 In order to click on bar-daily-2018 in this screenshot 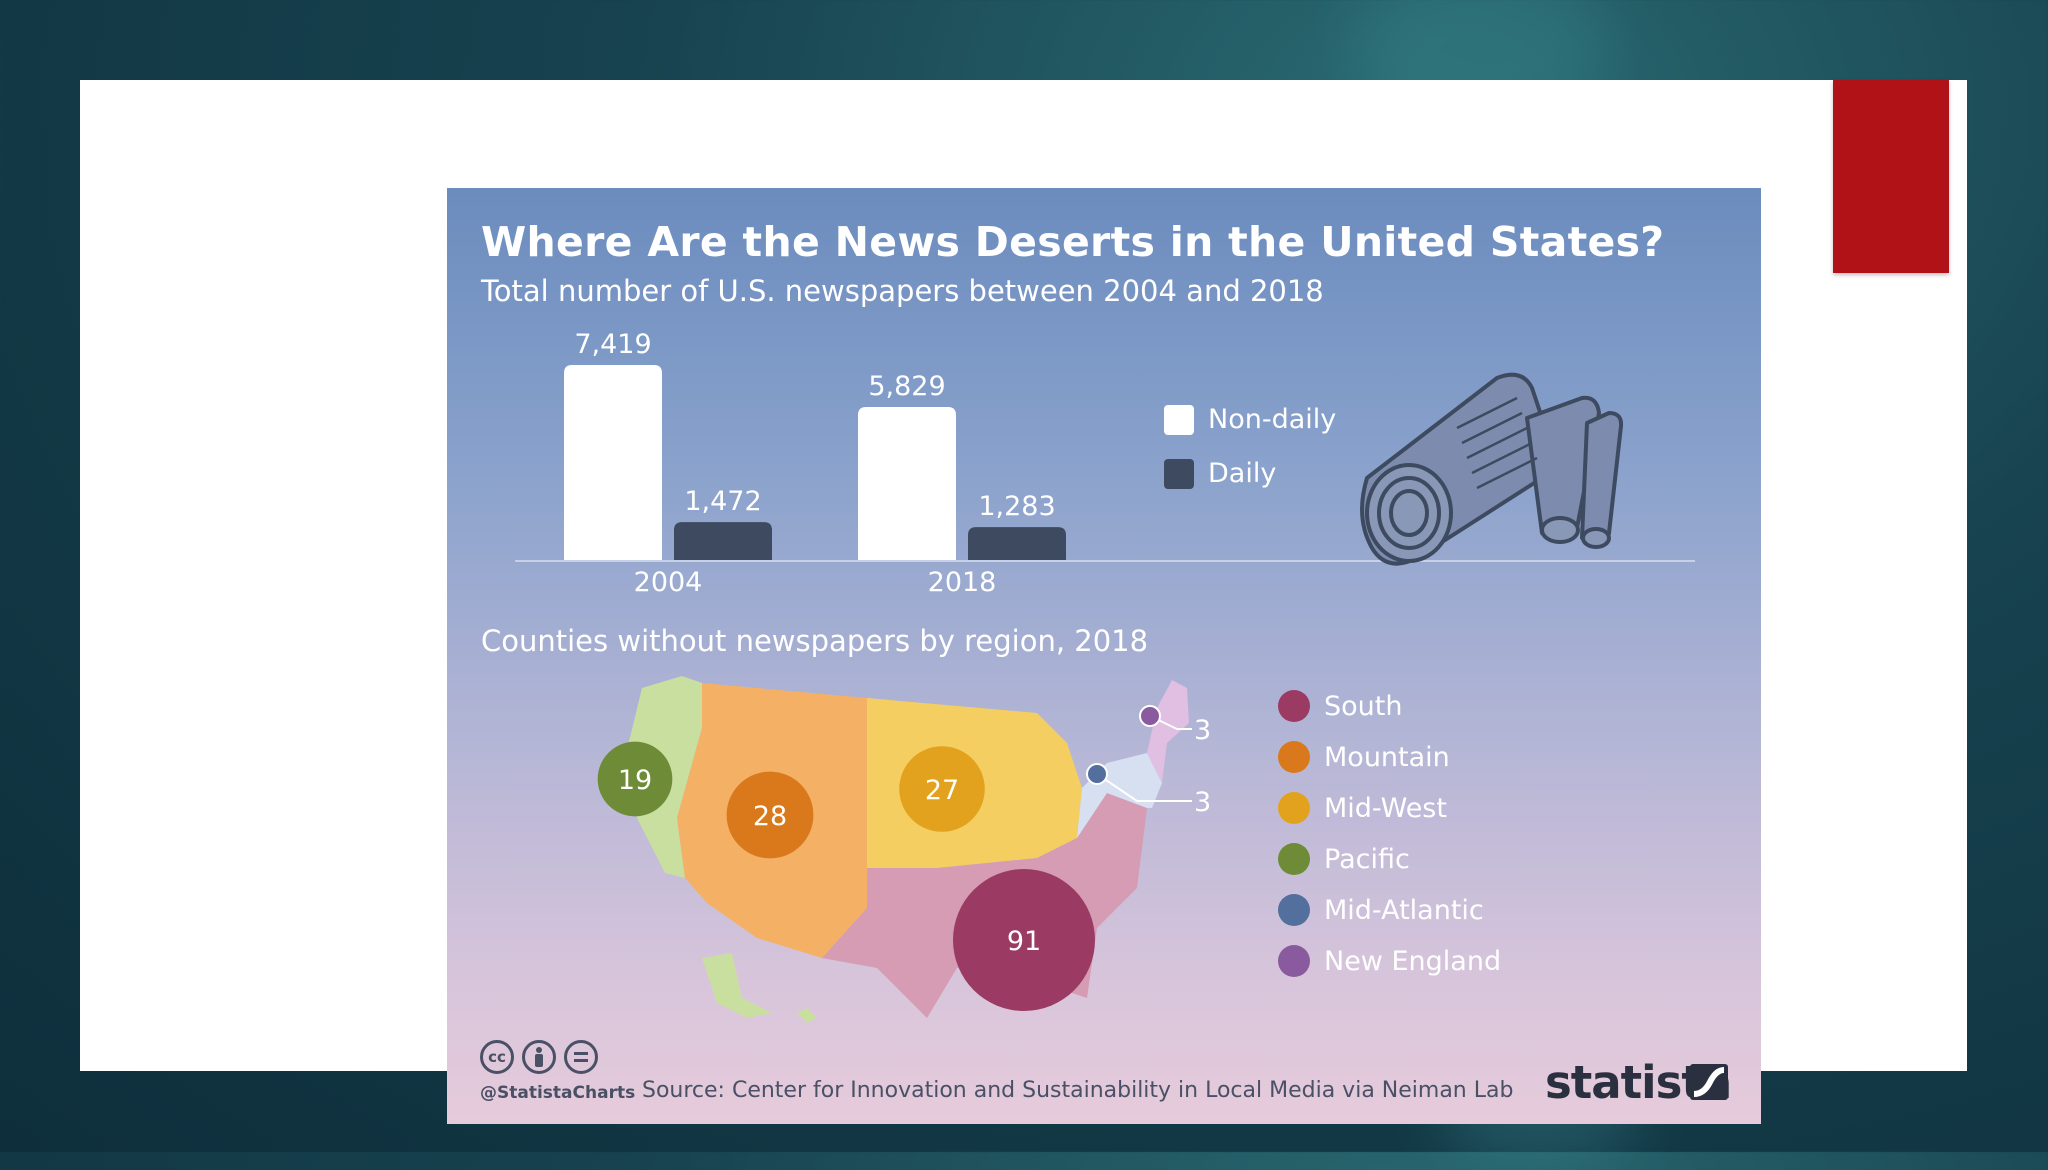, I will do `click(1017, 544)`.